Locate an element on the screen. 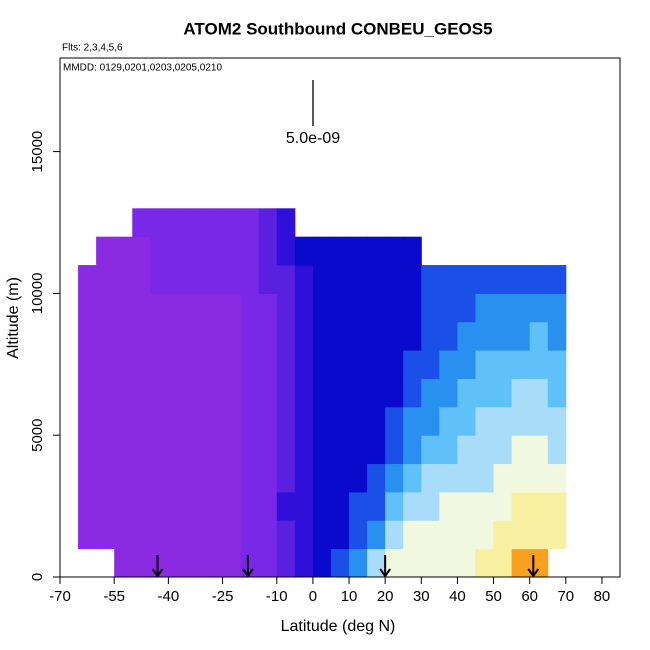 Image resolution: width=650 pixels, height=650 pixels. y-axis-label: Altitude (m) is located at coordinates (13, 318).